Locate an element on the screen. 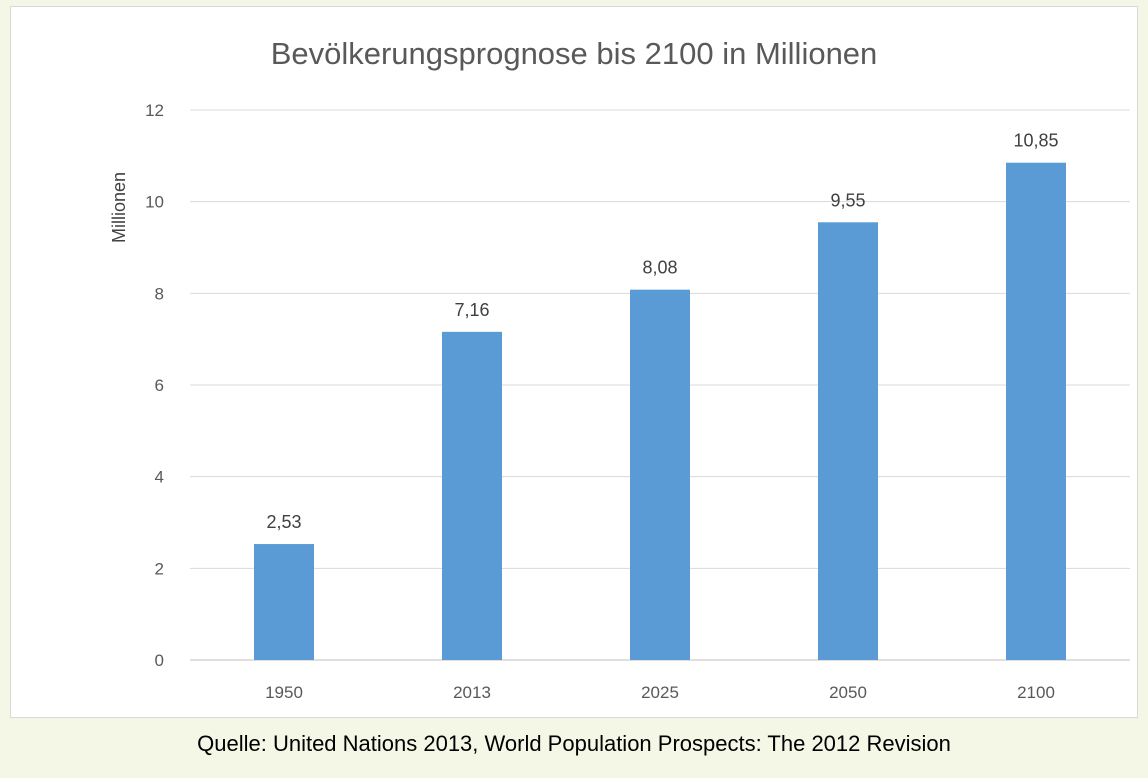 Image resolution: width=1148 pixels, height=778 pixels. data-label: 2,53 is located at coordinates (283, 522).